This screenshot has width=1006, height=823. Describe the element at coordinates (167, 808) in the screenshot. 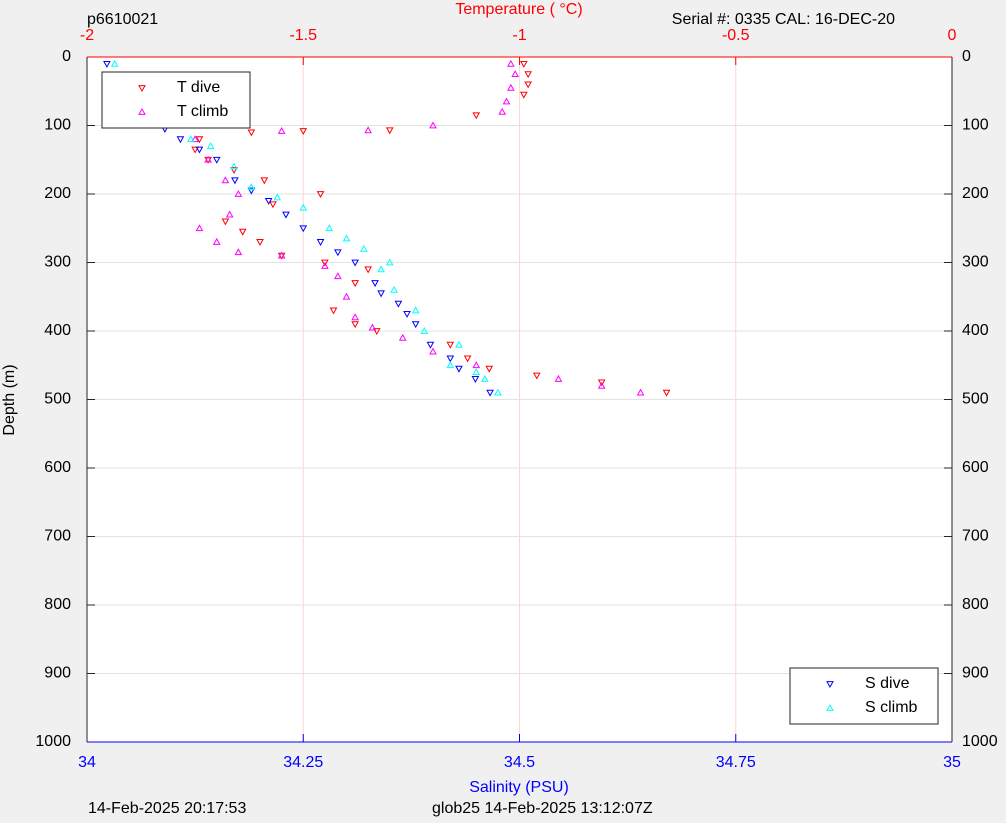

I see `footer-left: 14-Feb-2025 20:17:53` at that location.